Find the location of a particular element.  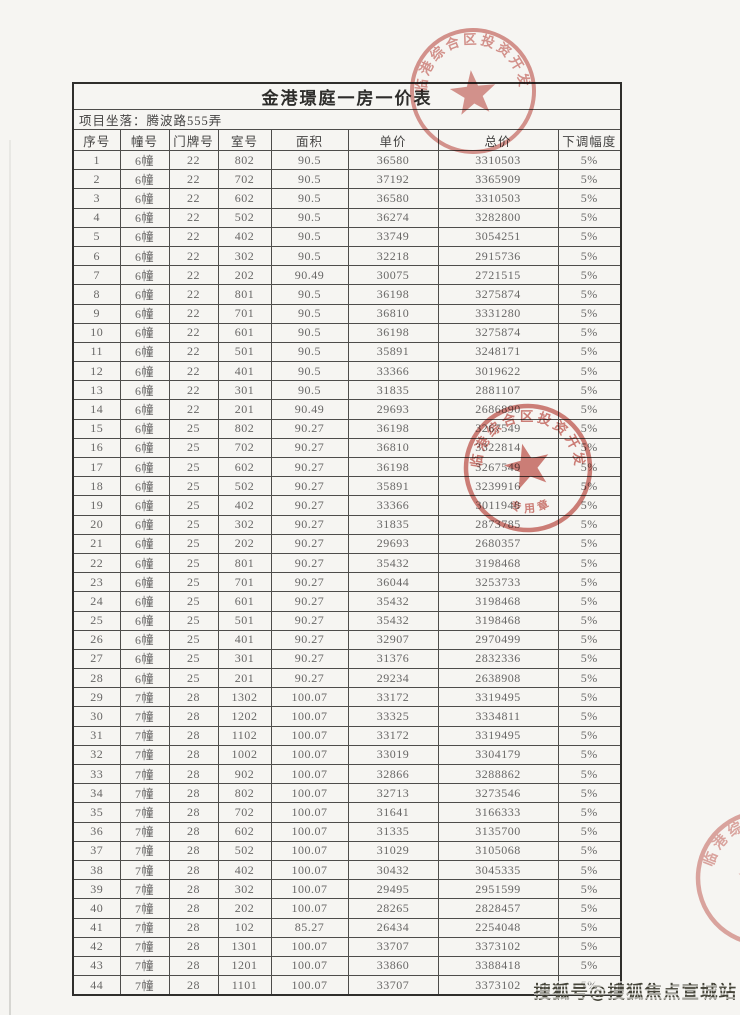

cell: 33707 is located at coordinates (393, 985).